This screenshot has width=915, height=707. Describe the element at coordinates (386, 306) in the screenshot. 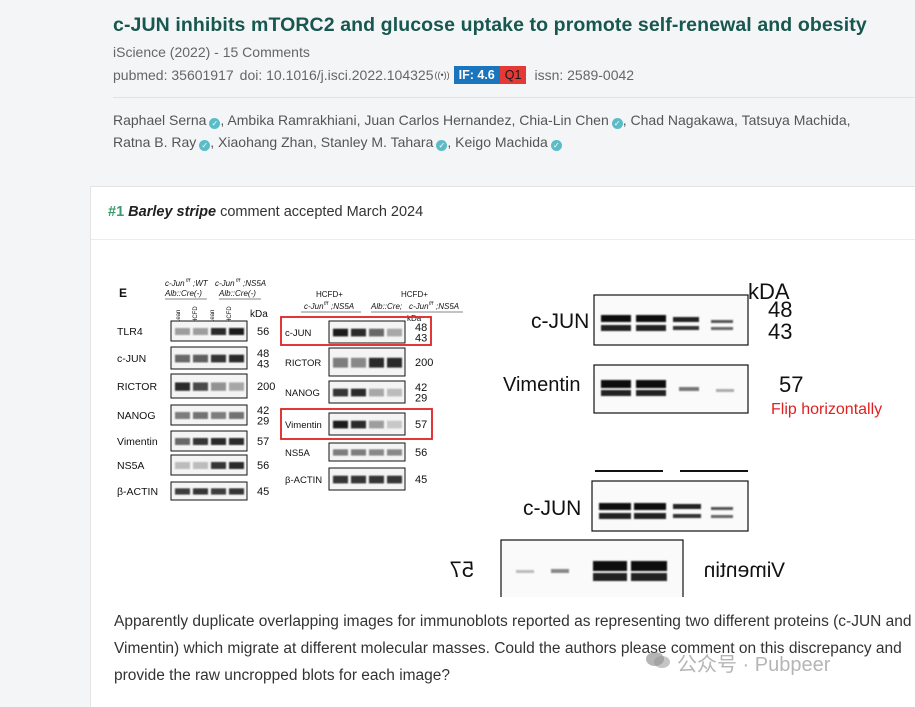

I see `svg-text: Alb::Cre;` at that location.